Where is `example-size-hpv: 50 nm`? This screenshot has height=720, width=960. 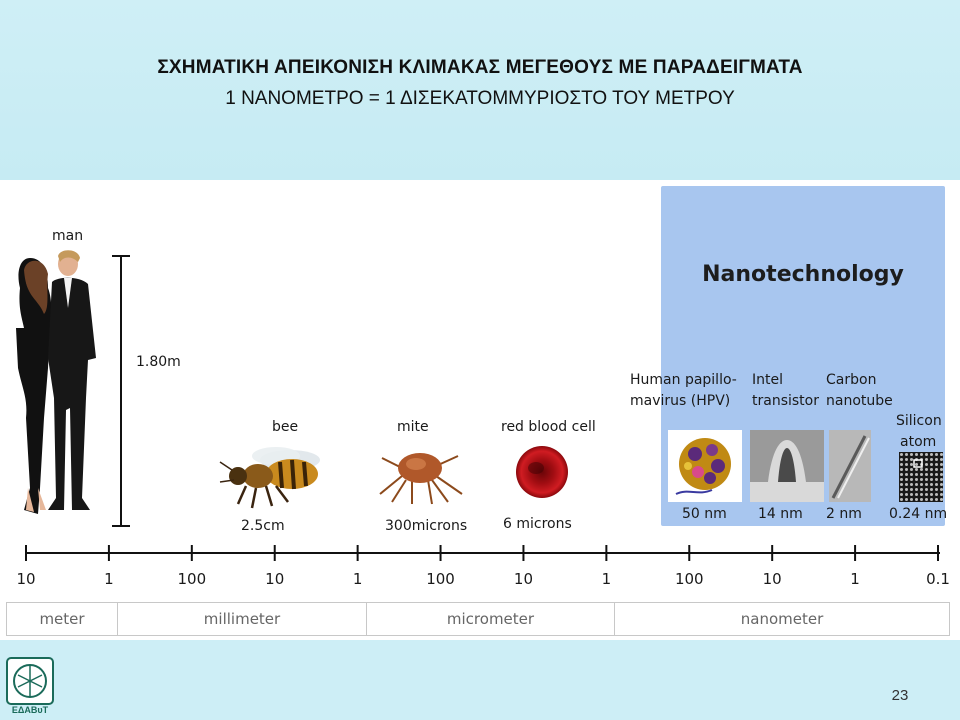 example-size-hpv: 50 nm is located at coordinates (704, 514).